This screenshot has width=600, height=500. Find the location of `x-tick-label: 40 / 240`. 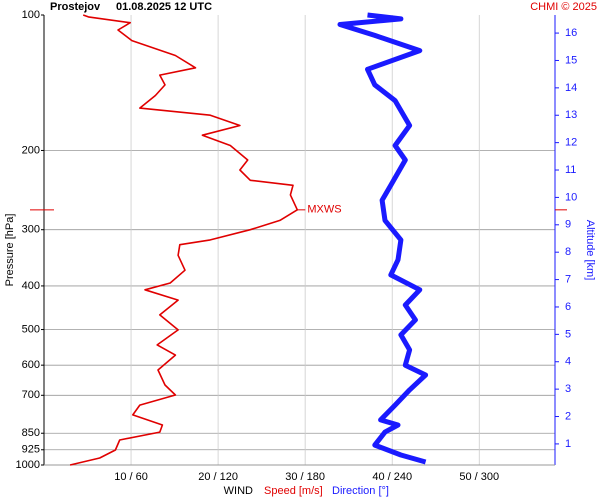

x-tick-label: 40 / 240 is located at coordinates (392, 477).